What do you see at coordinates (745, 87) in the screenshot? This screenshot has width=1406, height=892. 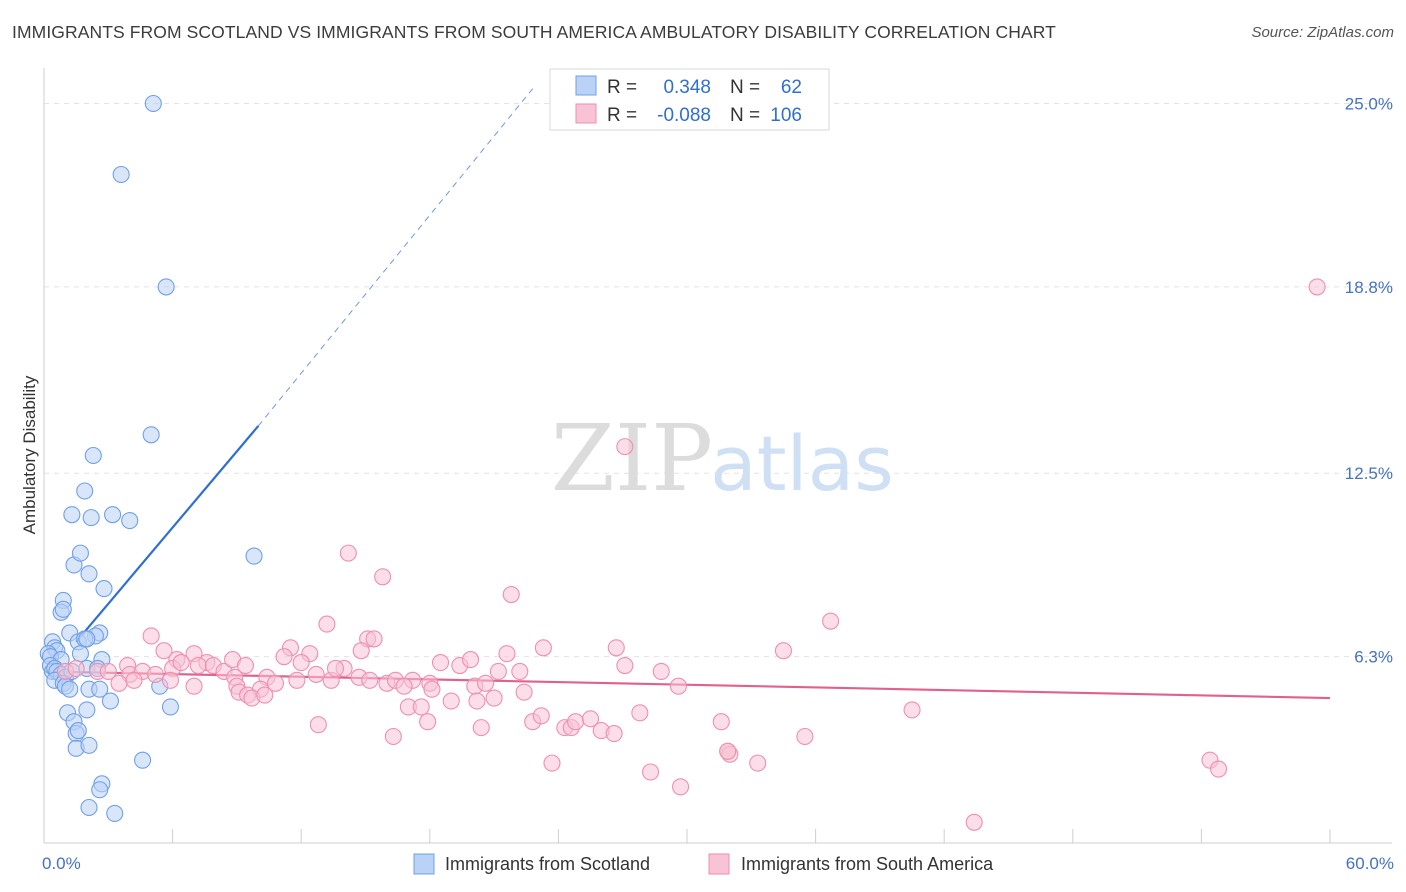 I see `stats-n-label-1: N =` at bounding box center [745, 87].